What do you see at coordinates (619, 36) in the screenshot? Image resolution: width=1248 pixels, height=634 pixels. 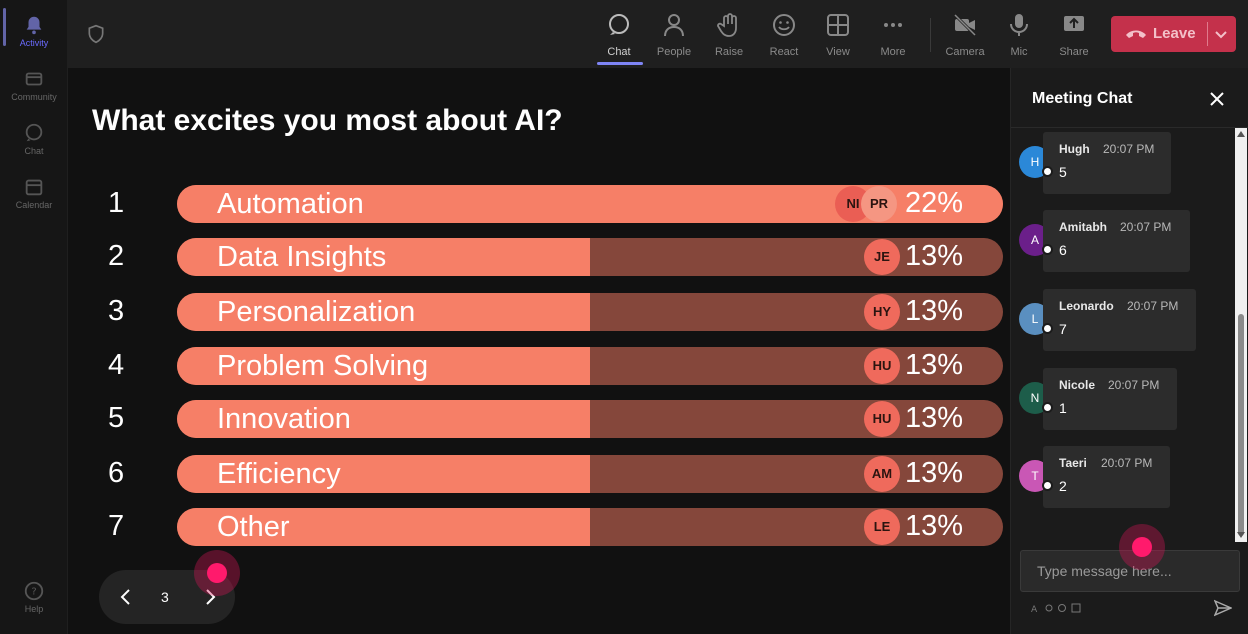 I see `toolbar-chat-button: Chat` at bounding box center [619, 36].